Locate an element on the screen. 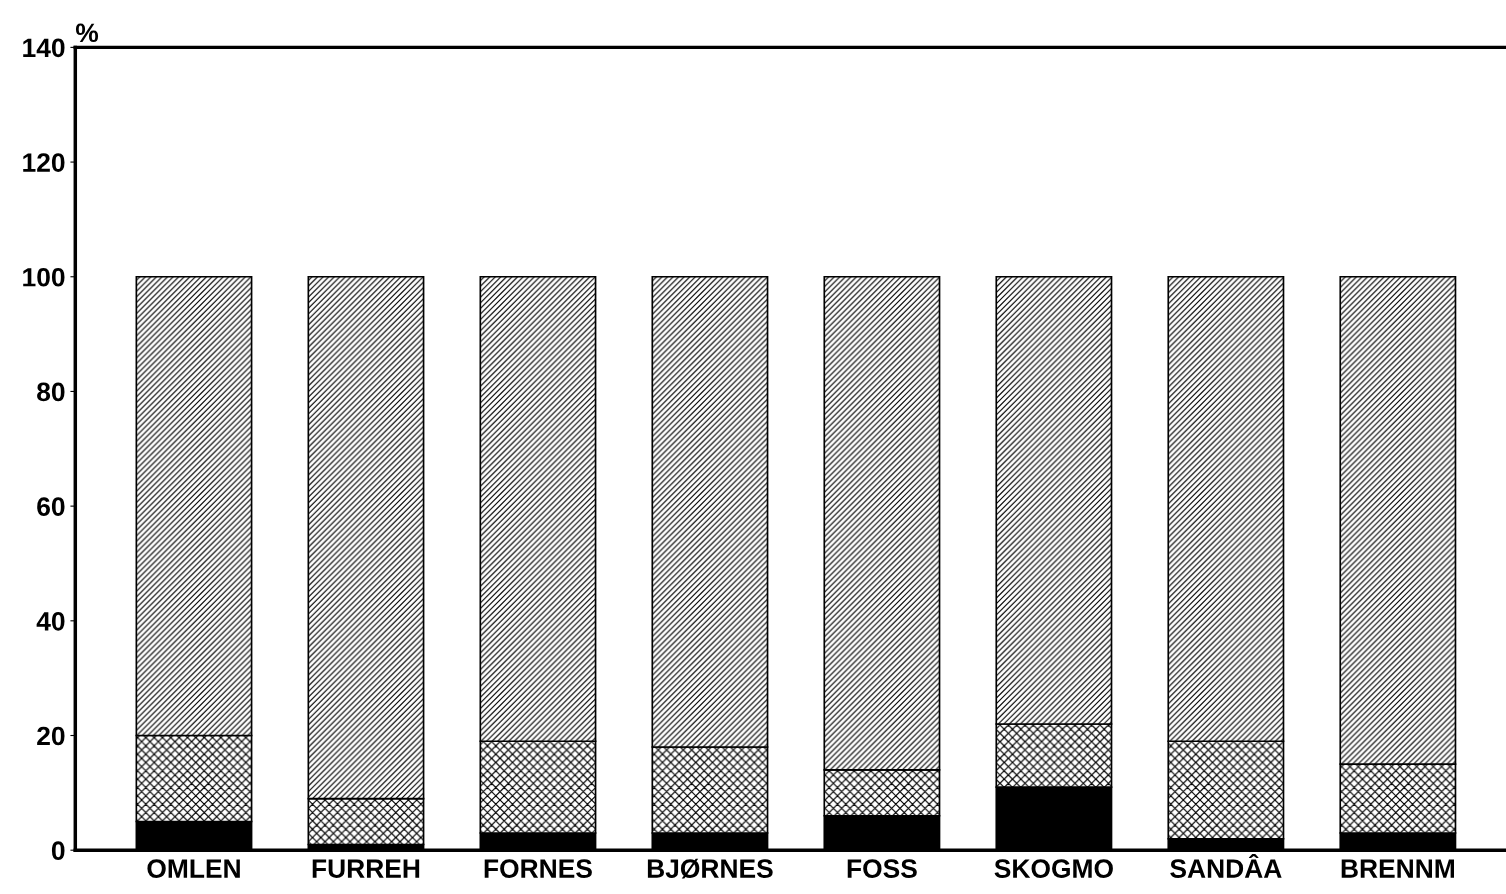  x-tick-label: FOSS is located at coordinates (882, 868).